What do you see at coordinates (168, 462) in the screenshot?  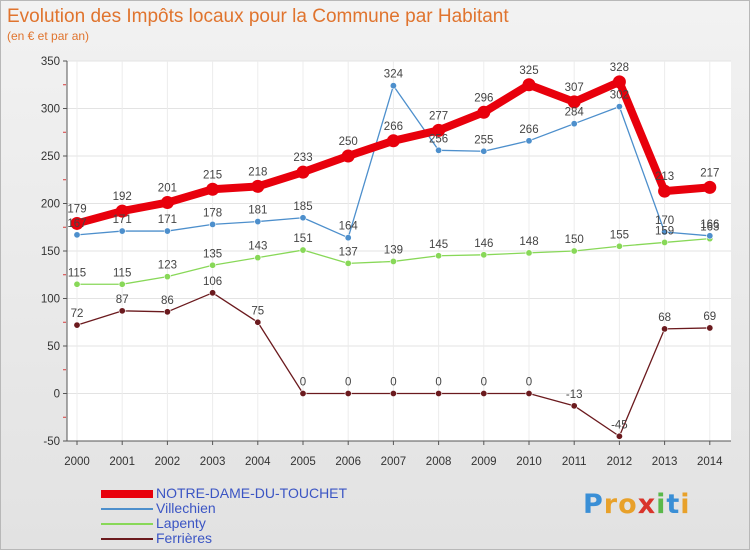 I see `x-tick-label: 2002` at bounding box center [168, 462].